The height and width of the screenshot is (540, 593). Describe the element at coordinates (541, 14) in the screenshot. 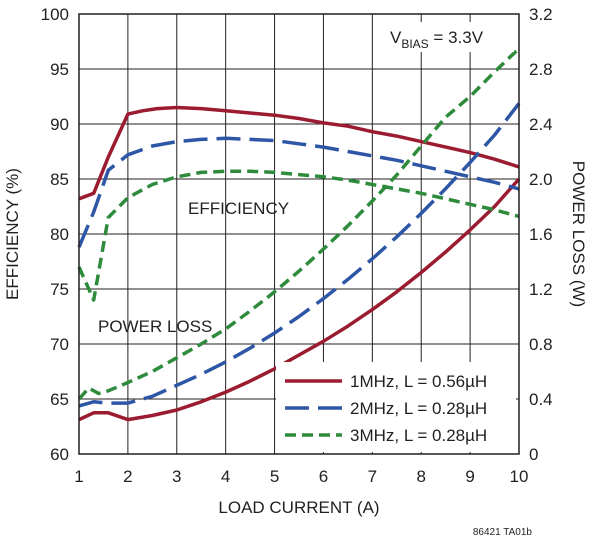

I see `y-right-tick-label: 3.2` at that location.